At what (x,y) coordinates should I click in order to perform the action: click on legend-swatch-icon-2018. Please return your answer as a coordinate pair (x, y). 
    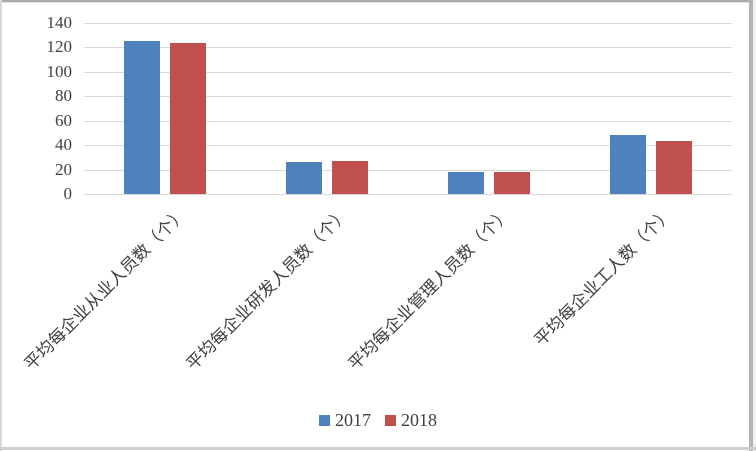
    Looking at the image, I should click on (390, 420).